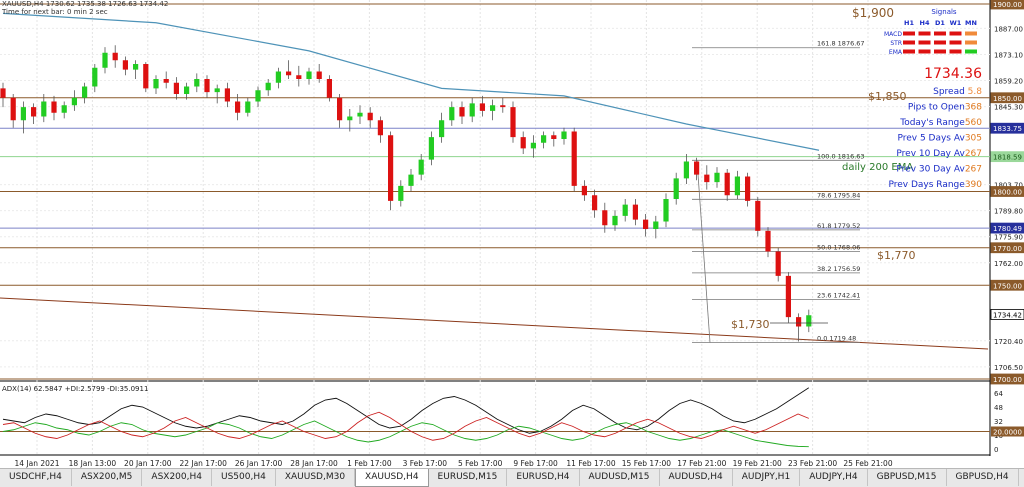 This screenshot has width=1024, height=487. What do you see at coordinates (973, 123) in the screenshot?
I see `info-row-value: 560` at bounding box center [973, 123].